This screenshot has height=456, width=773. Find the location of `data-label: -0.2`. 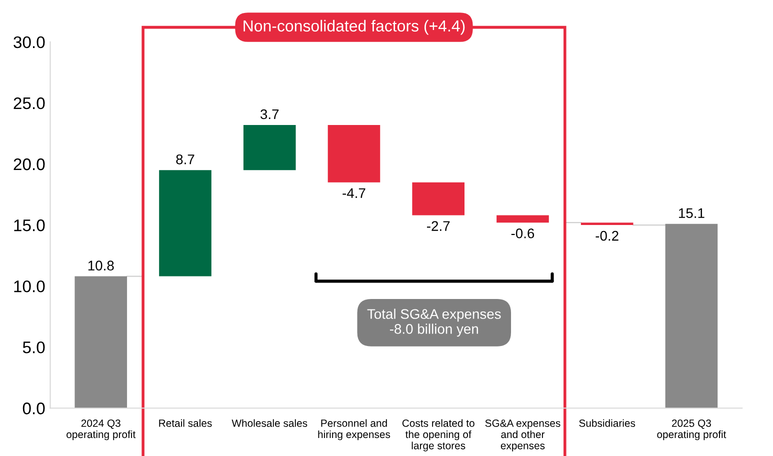

data-label: -0.2 is located at coordinates (607, 235).